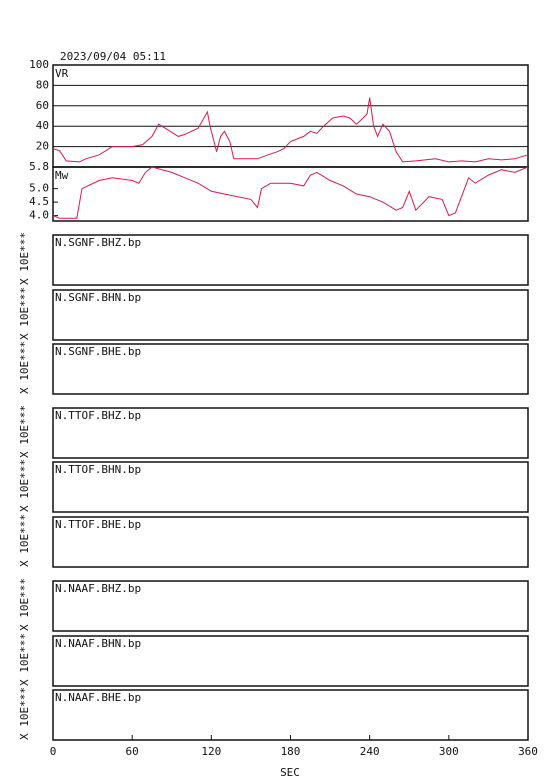  What do you see at coordinates (62, 175) in the screenshot?
I see `panel-label: Mw` at bounding box center [62, 175].